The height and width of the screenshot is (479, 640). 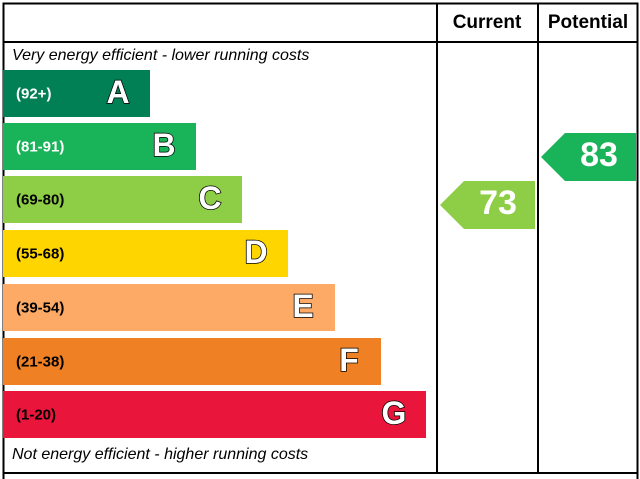 What do you see at coordinates (498, 203) in the screenshot?
I see `current-value: 73` at bounding box center [498, 203].